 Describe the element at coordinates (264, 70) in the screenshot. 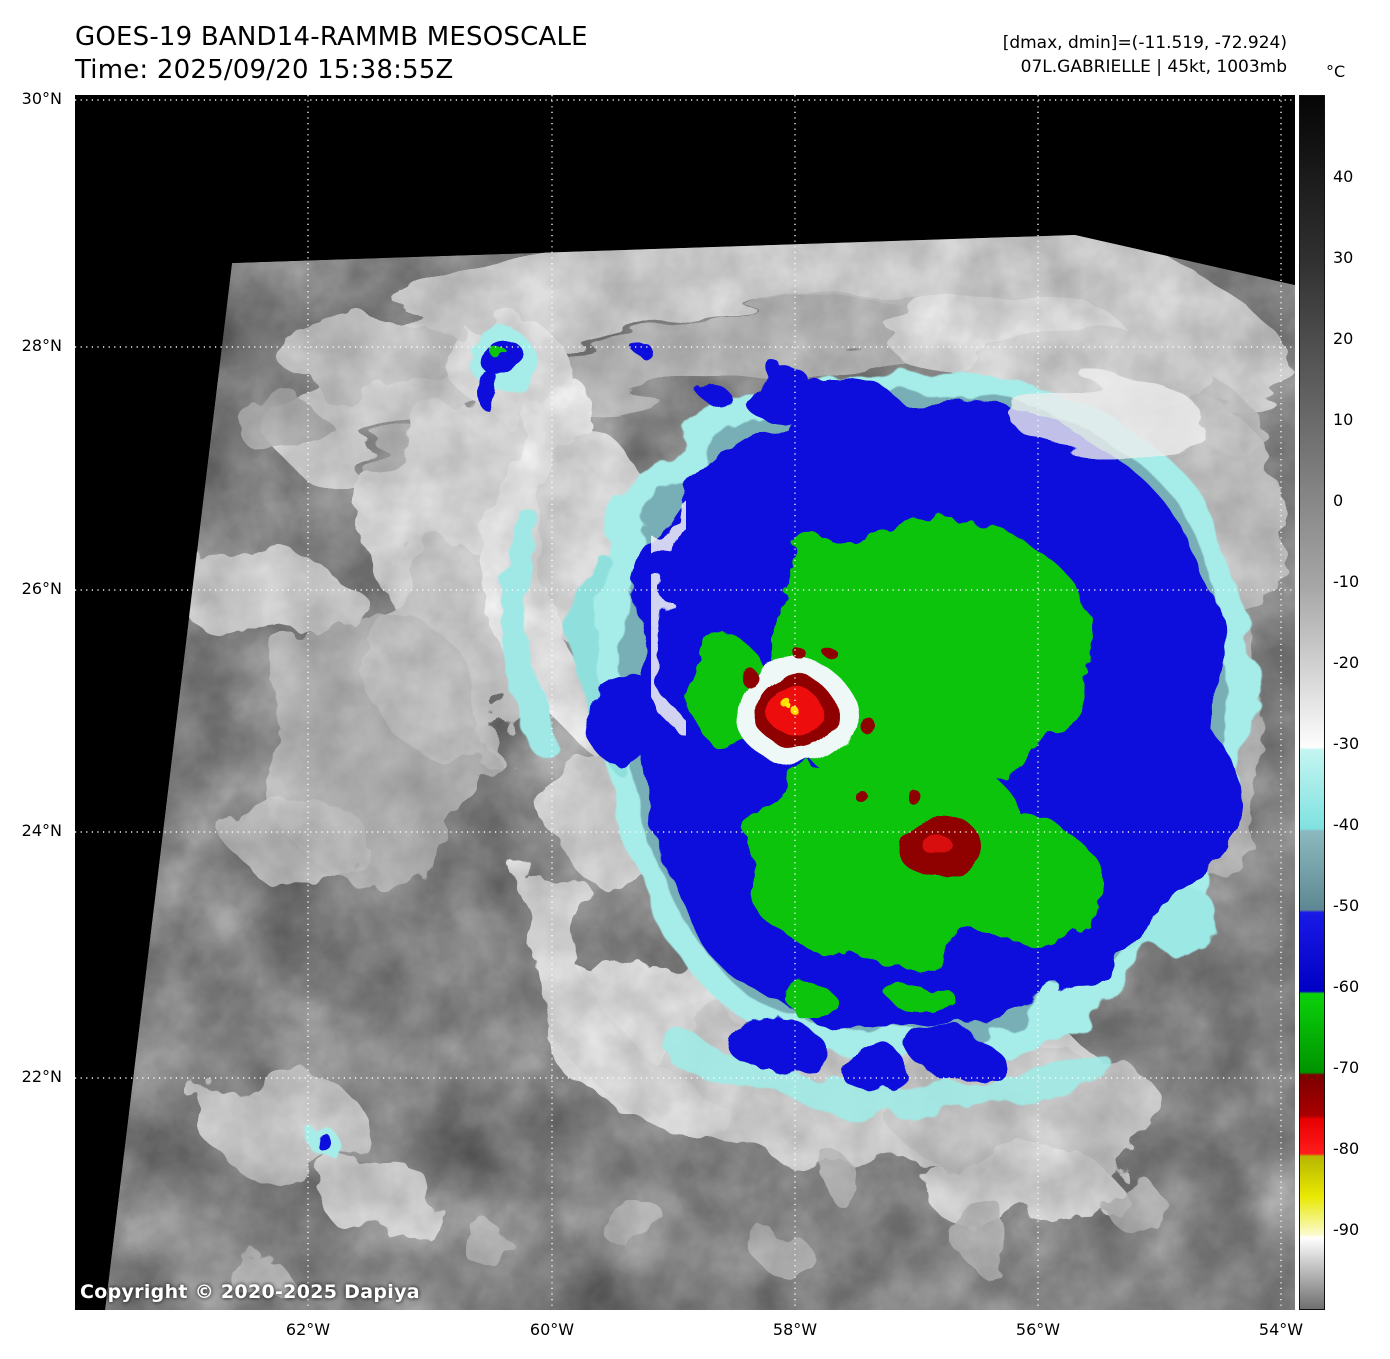

I see `timestamp: Time: 2025/09/20 15:38:55Z` at that location.